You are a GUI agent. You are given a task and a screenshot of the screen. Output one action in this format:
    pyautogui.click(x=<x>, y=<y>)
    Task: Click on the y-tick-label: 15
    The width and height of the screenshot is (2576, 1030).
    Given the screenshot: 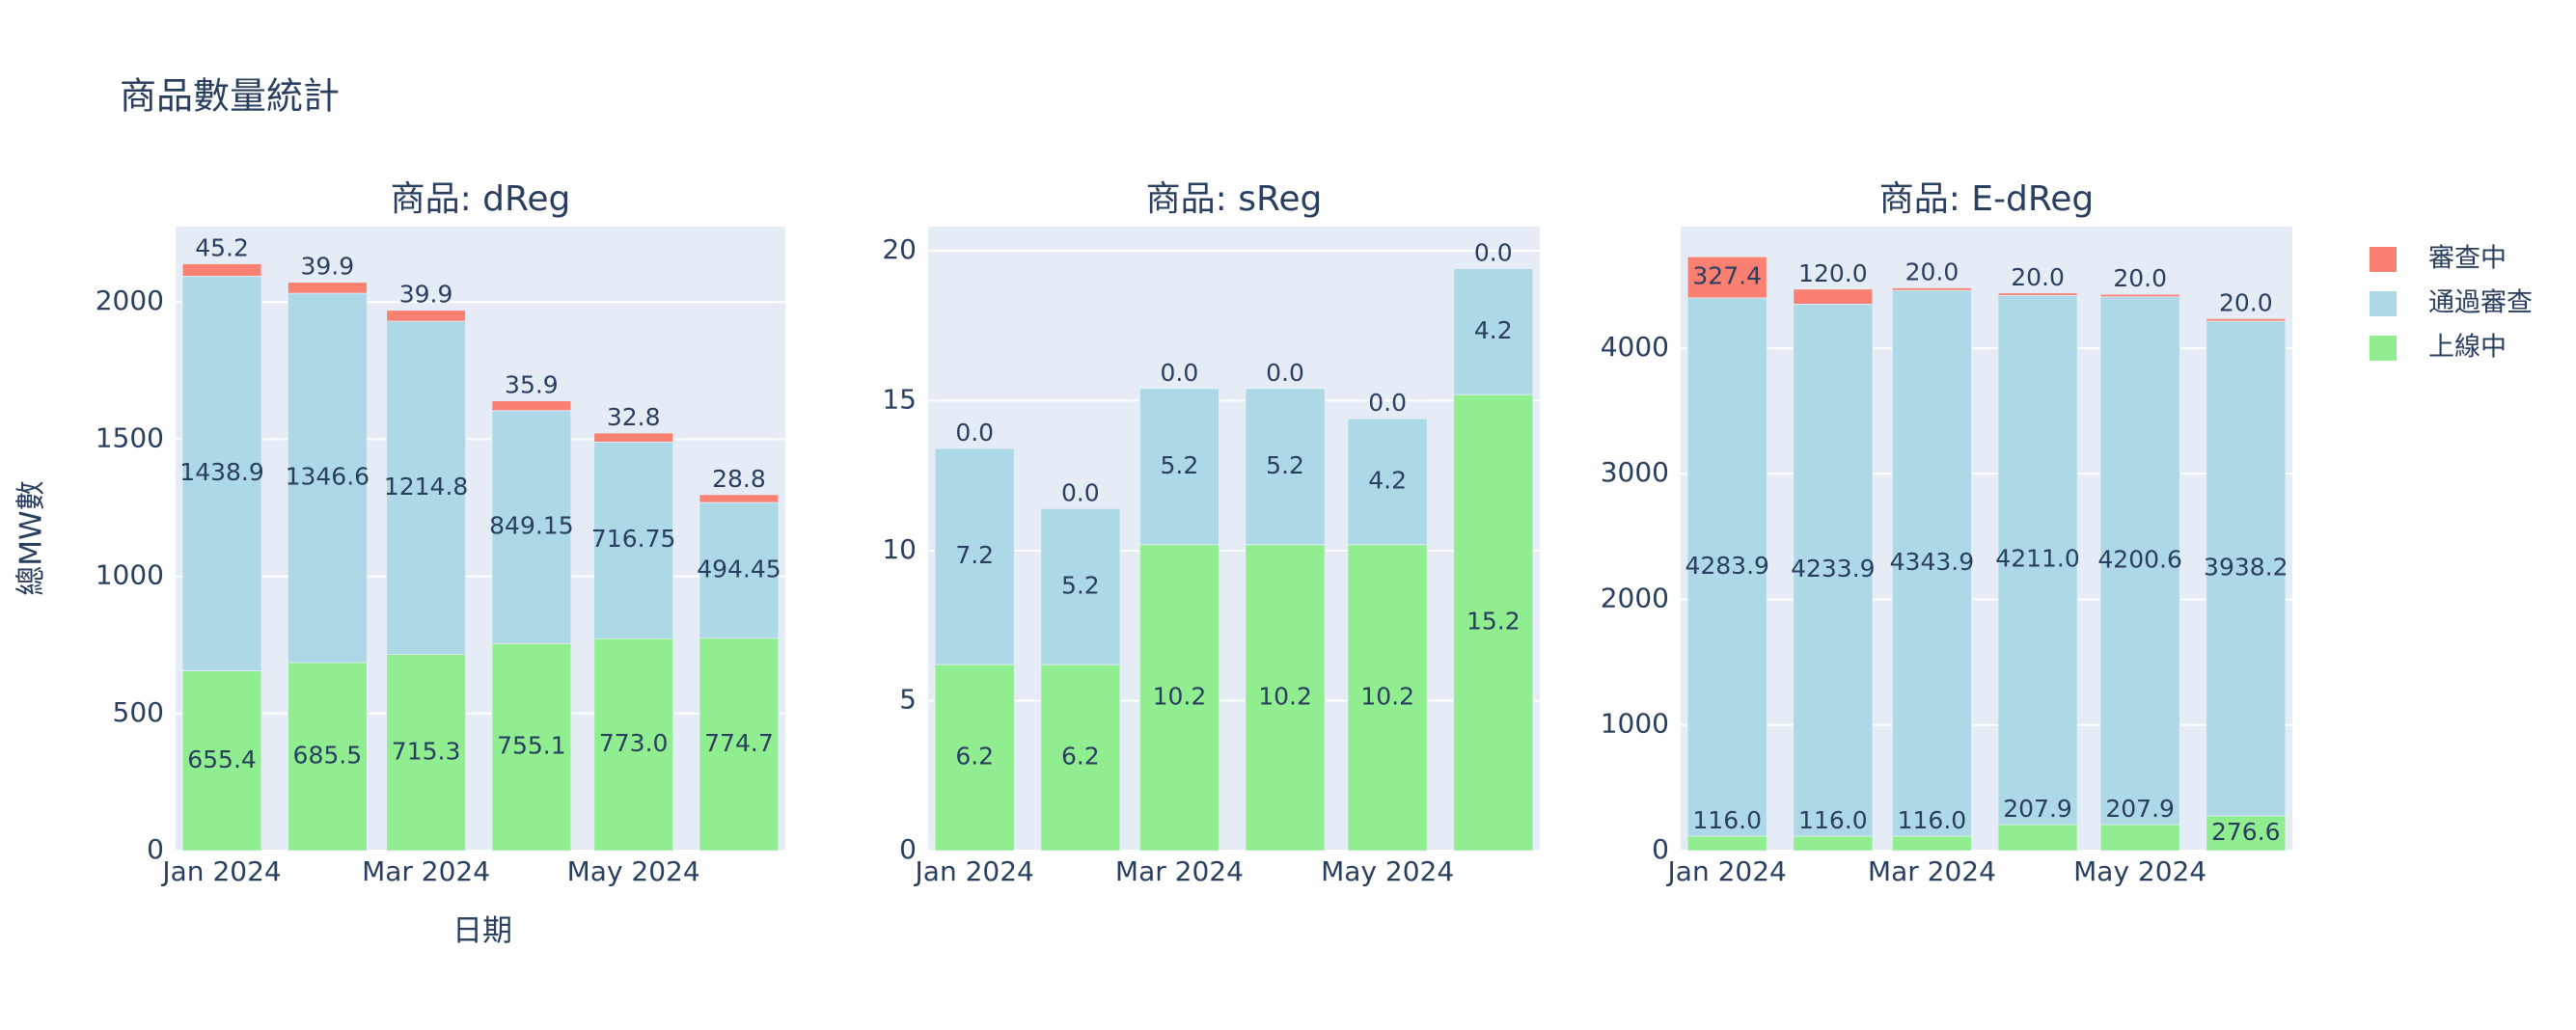 What is the action you would take?
    pyautogui.click(x=900, y=399)
    